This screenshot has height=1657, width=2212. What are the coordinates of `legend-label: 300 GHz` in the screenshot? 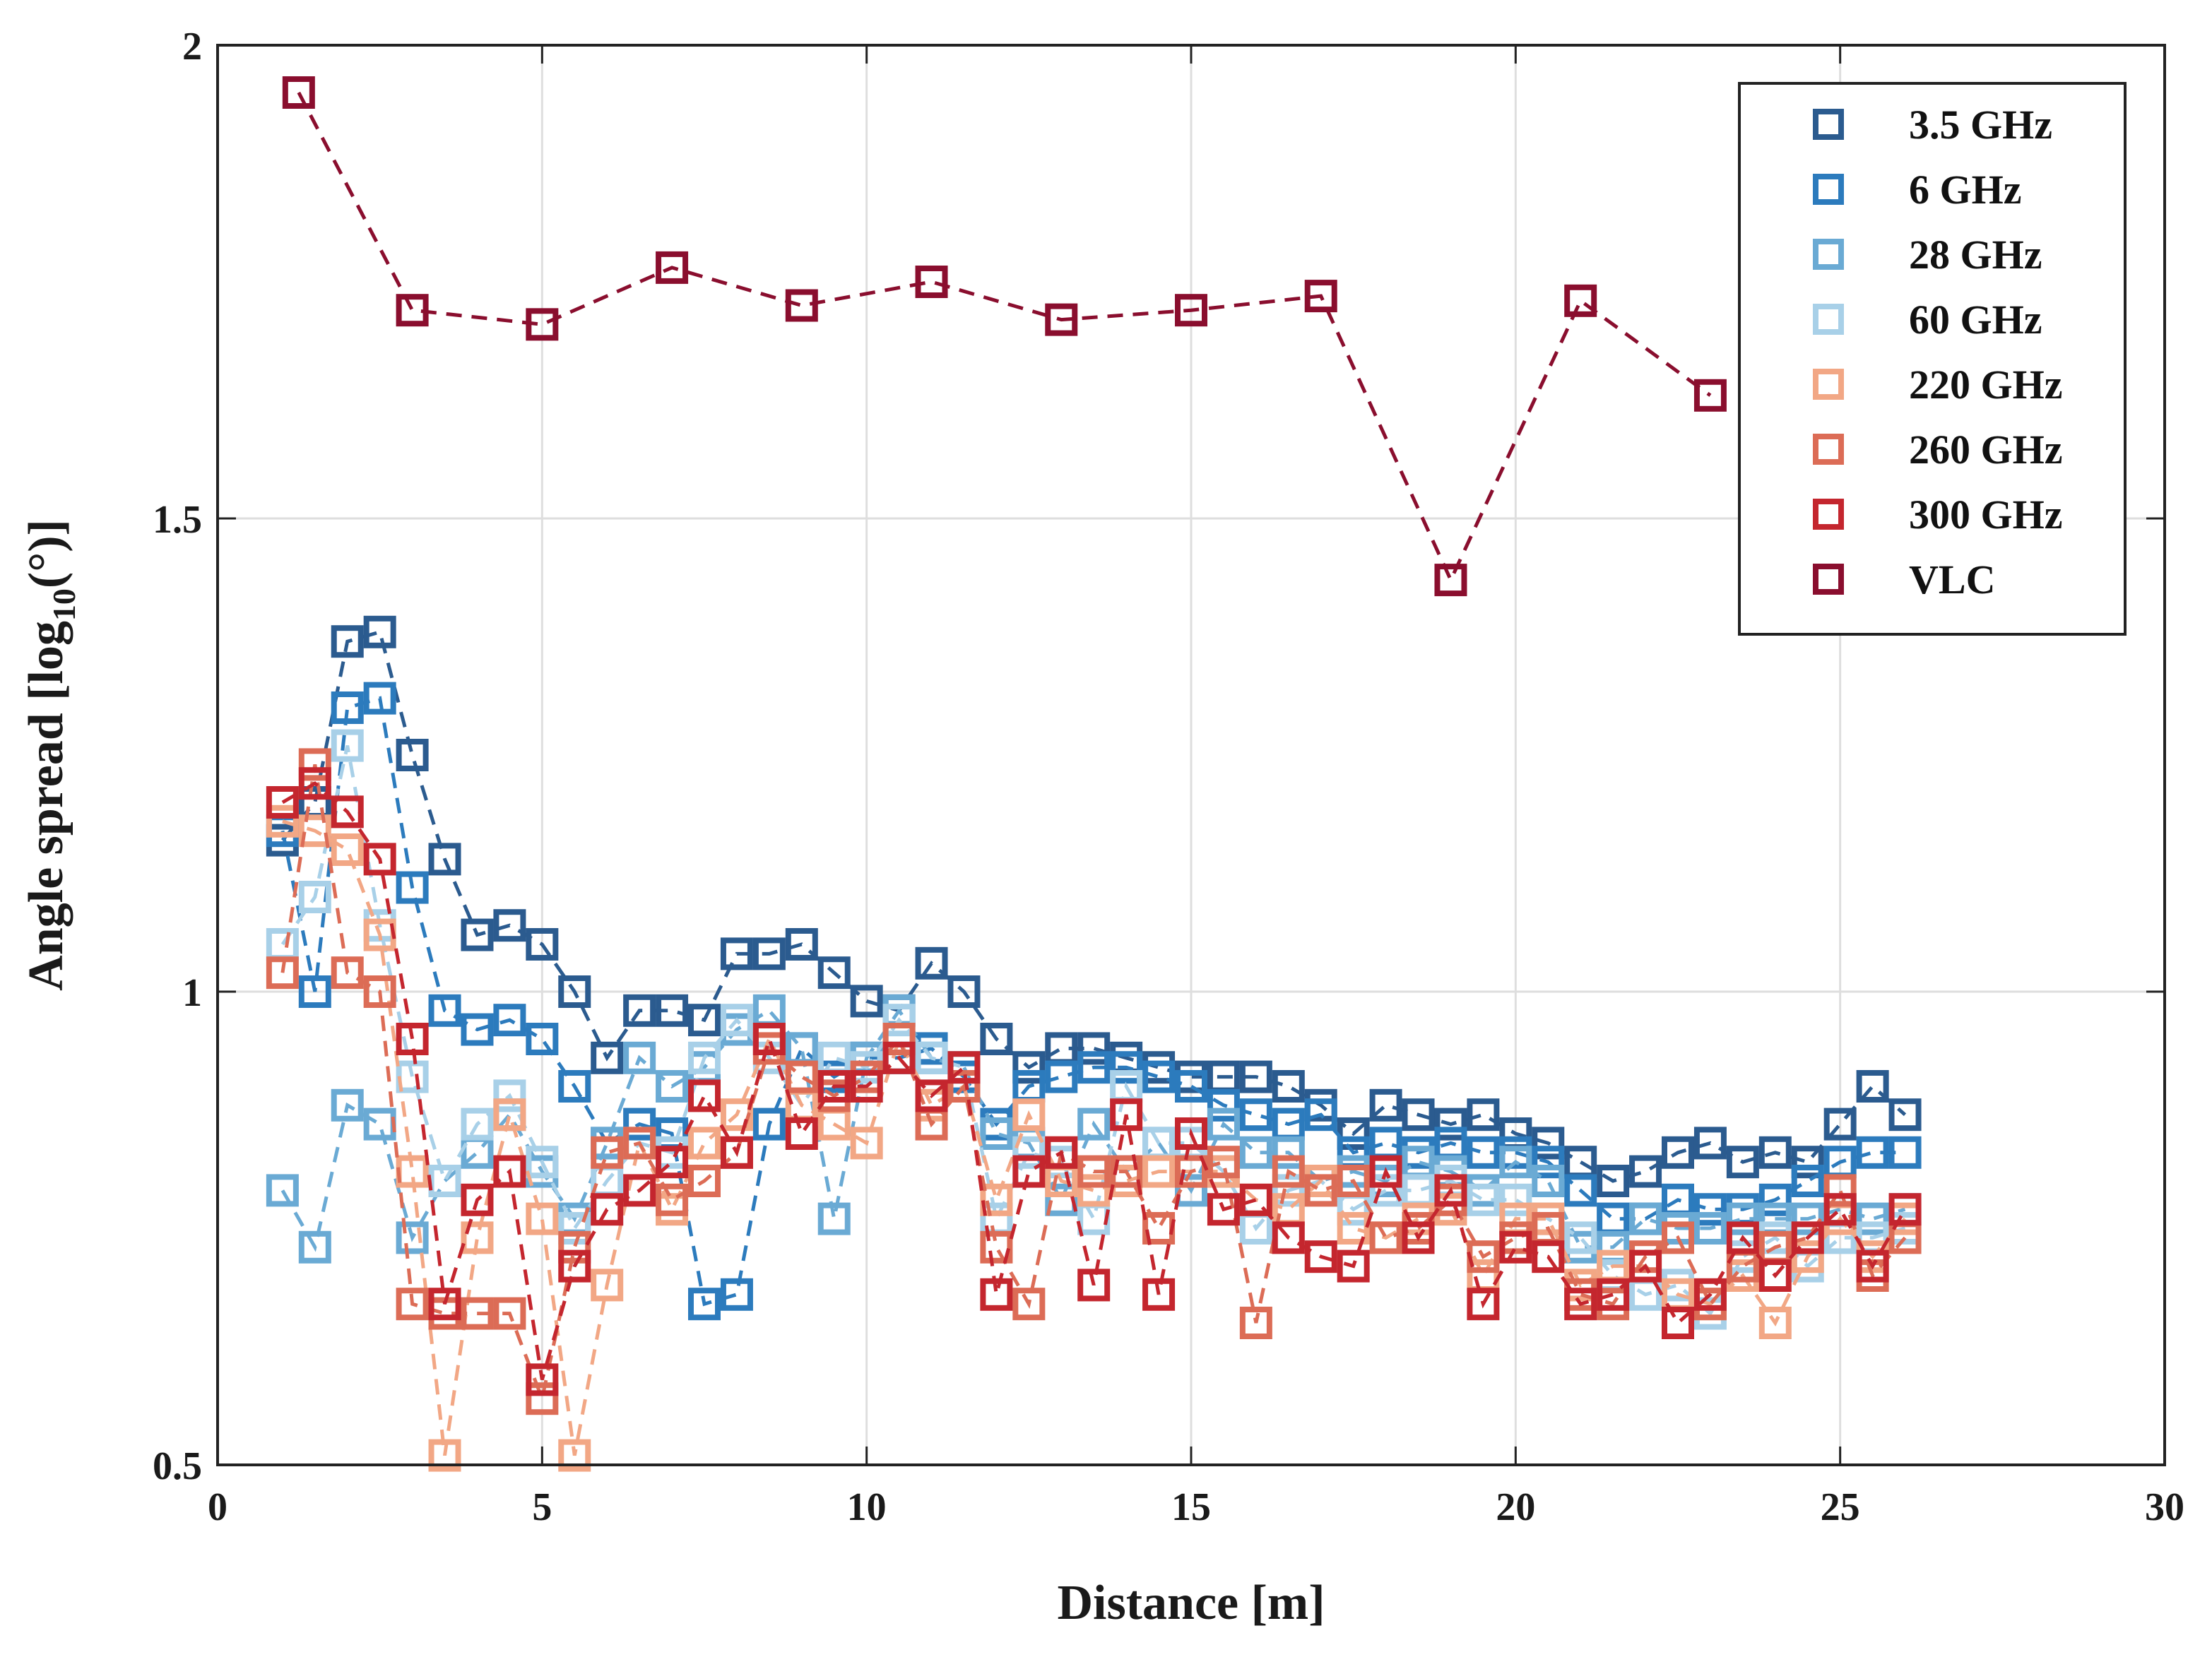 It's located at (1985, 515).